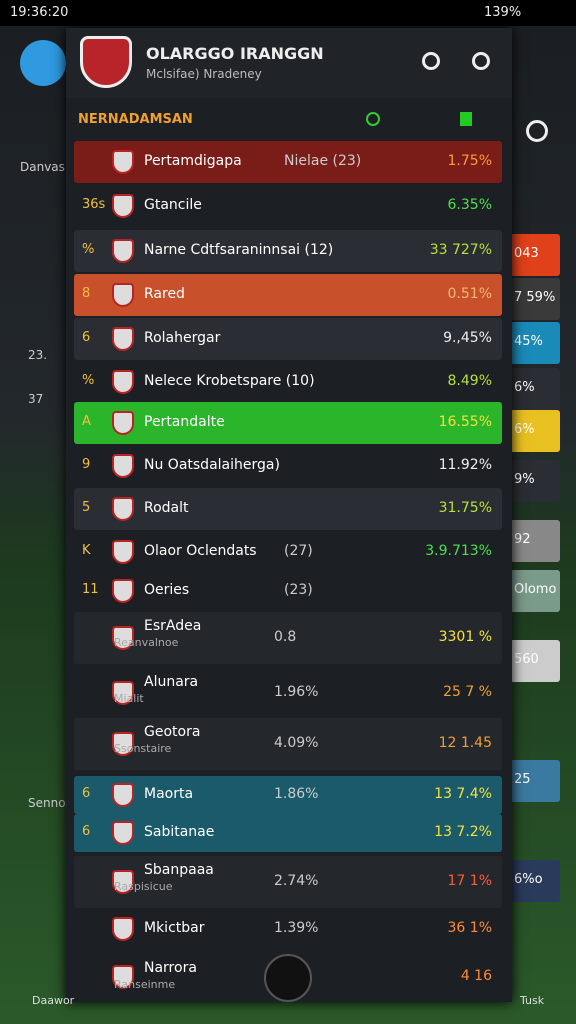 The width and height of the screenshot is (576, 1024). What do you see at coordinates (288, 423) in the screenshot?
I see `standing-row: A Pertandalte 16.55%` at bounding box center [288, 423].